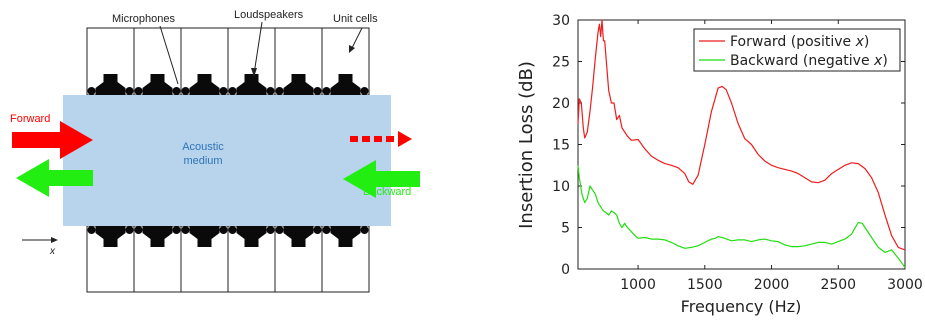 The width and height of the screenshot is (925, 320). I want to click on legend-label-forward-main: Forward (positive, so click(793, 42).